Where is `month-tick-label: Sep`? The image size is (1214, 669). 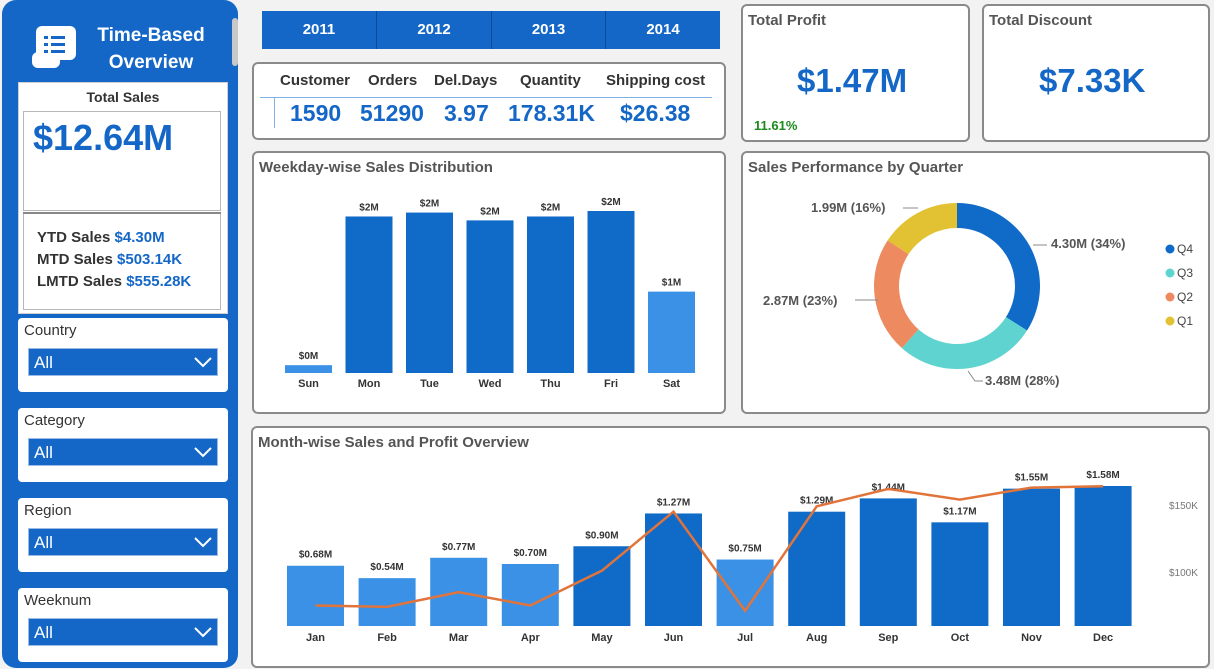 month-tick-label: Sep is located at coordinates (888, 638).